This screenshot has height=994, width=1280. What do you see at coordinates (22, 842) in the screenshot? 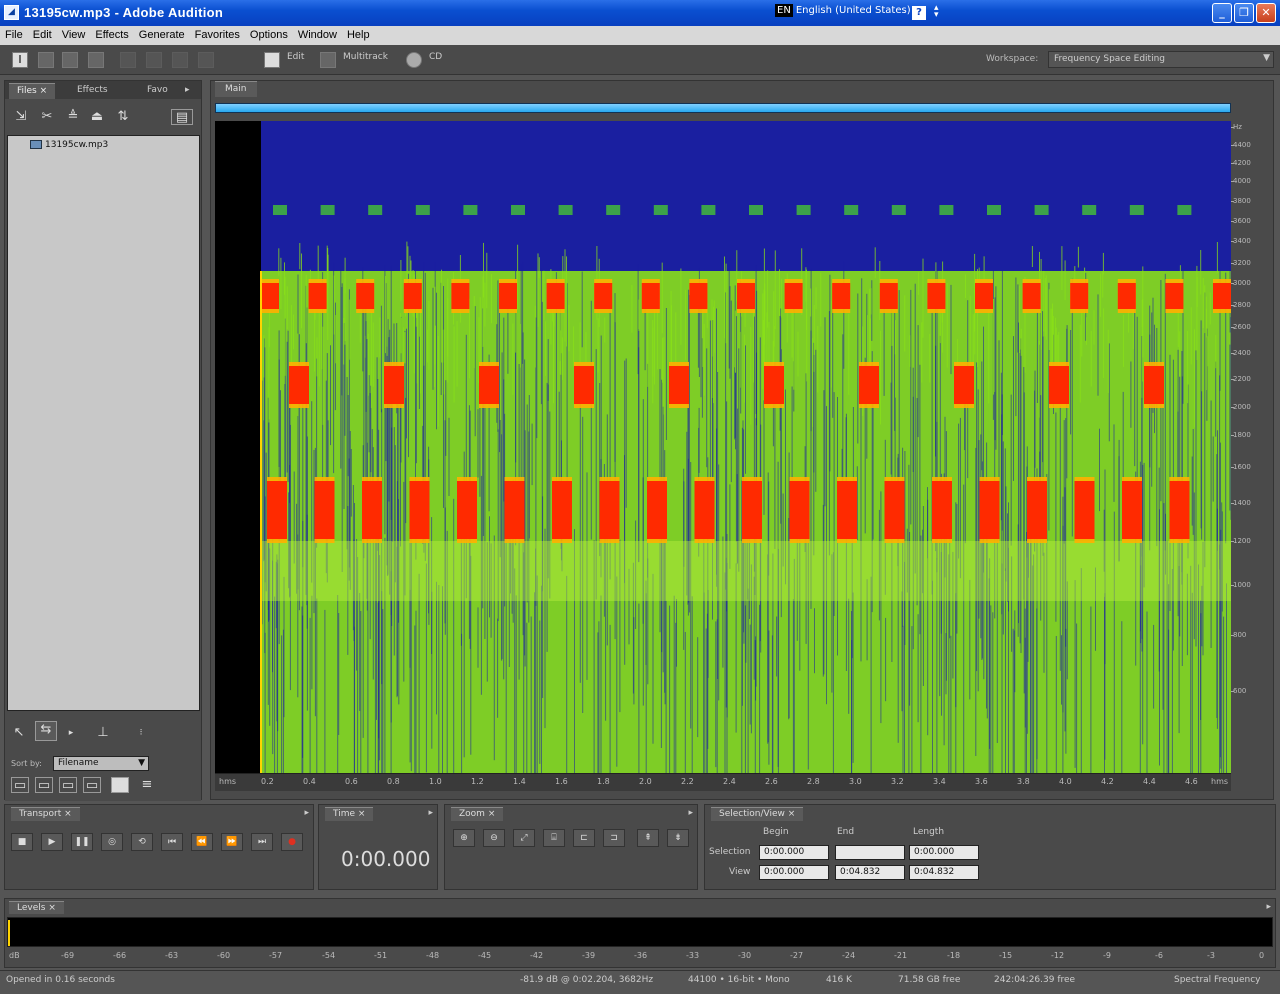
I see `stop-button: ■` at bounding box center [22, 842].